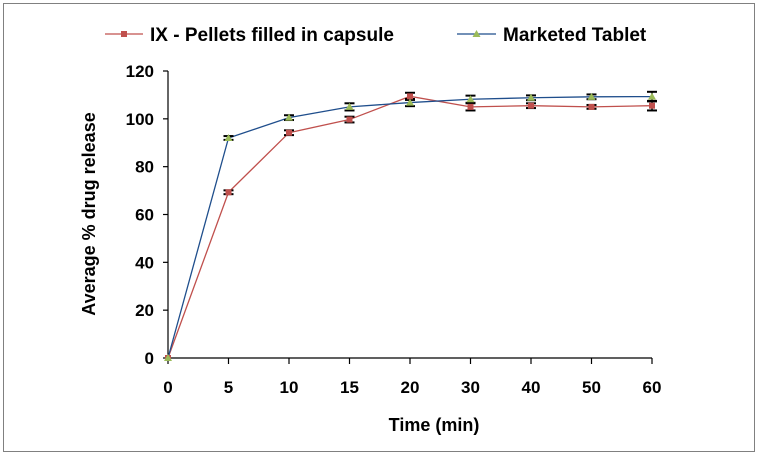  I want to click on legend-marker-pellets, so click(124, 34).